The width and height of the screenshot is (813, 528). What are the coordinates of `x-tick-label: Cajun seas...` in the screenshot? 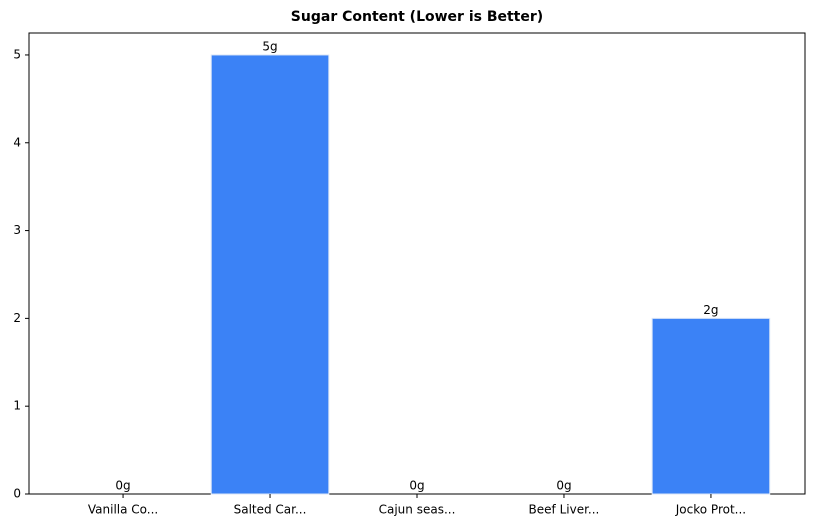 It's located at (417, 510).